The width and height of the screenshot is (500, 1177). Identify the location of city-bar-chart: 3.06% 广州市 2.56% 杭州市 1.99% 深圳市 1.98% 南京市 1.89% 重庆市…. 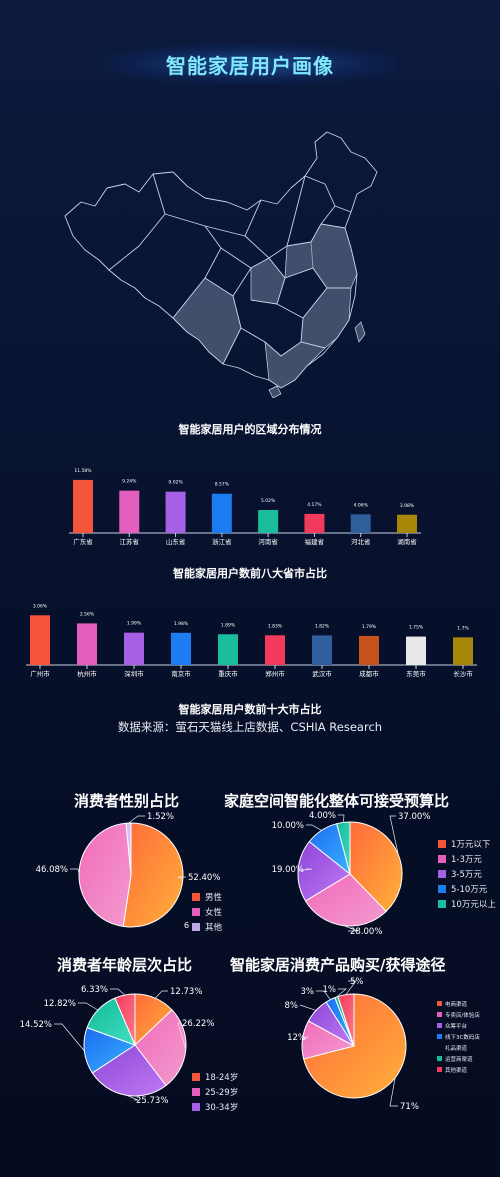
(251, 640).